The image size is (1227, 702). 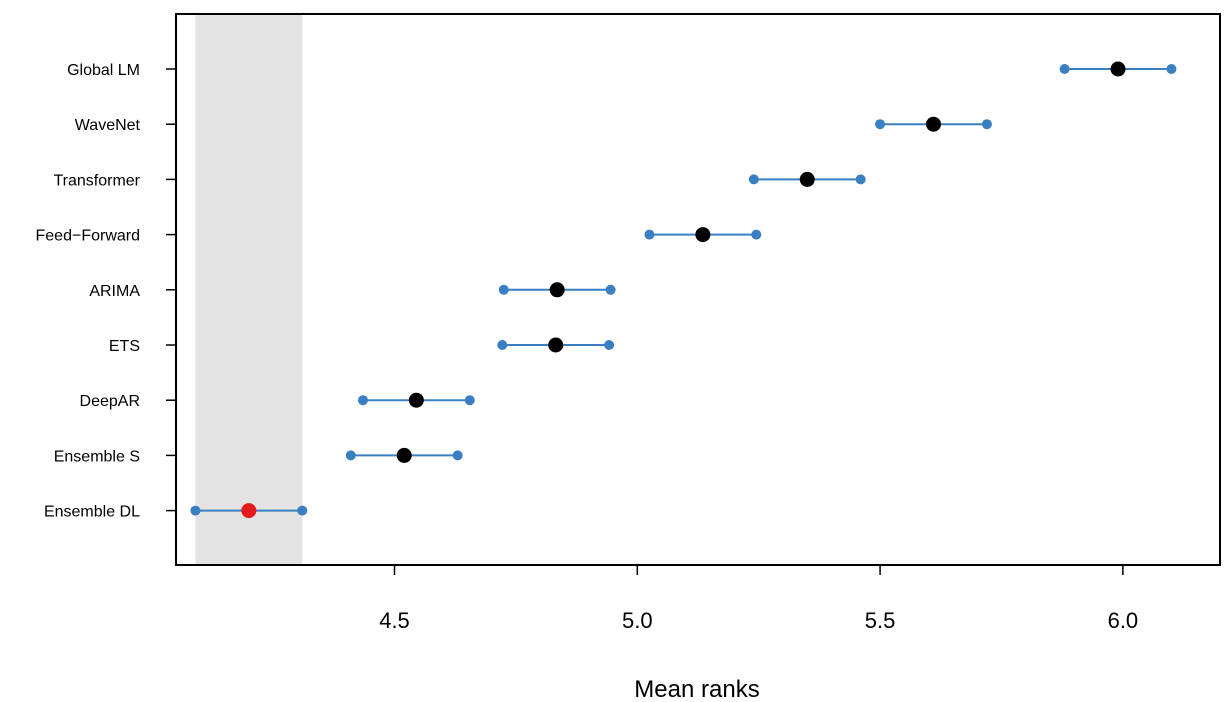 What do you see at coordinates (114, 291) in the screenshot?
I see `y-tick-label: ARIMA` at bounding box center [114, 291].